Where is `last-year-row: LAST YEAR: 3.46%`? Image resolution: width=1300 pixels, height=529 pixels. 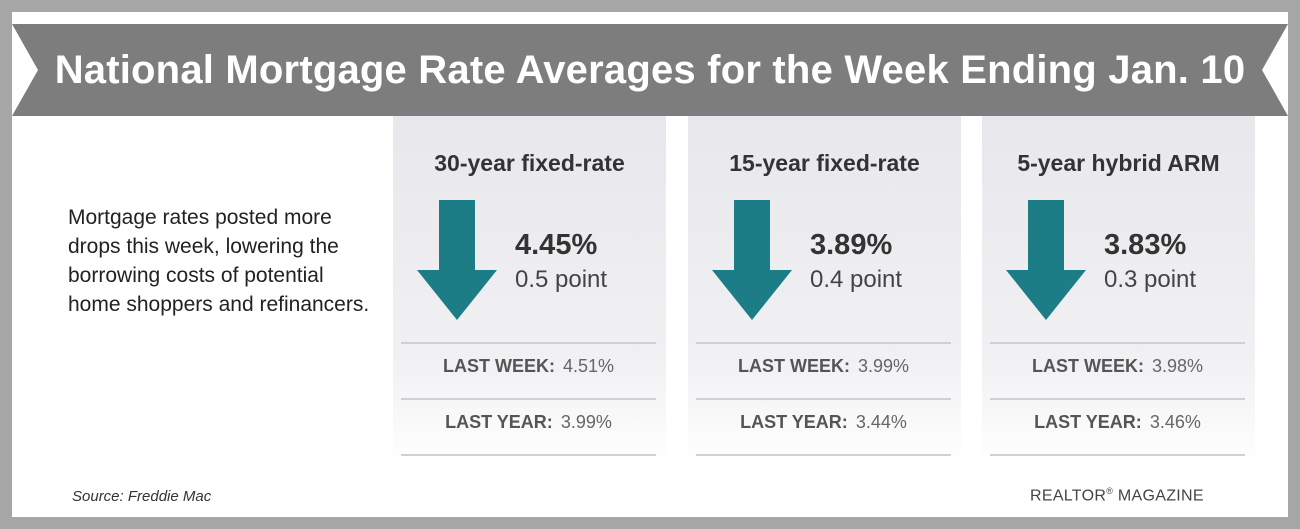 last-year-row: LAST YEAR: 3.46% is located at coordinates (1117, 421).